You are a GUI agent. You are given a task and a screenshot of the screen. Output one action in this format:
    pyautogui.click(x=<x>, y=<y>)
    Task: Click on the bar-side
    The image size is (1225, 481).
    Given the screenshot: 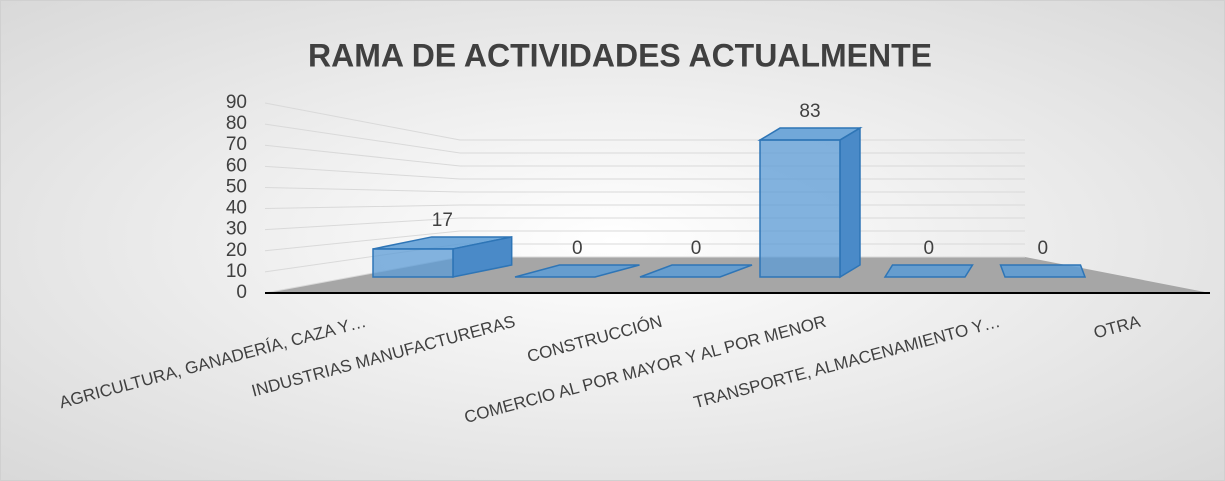 What is the action you would take?
    pyautogui.click(x=850, y=202)
    